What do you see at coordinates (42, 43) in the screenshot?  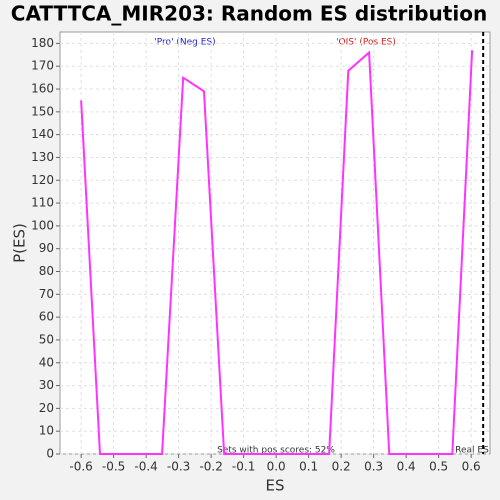 I see `y-tick-label: 180` at bounding box center [42, 43].